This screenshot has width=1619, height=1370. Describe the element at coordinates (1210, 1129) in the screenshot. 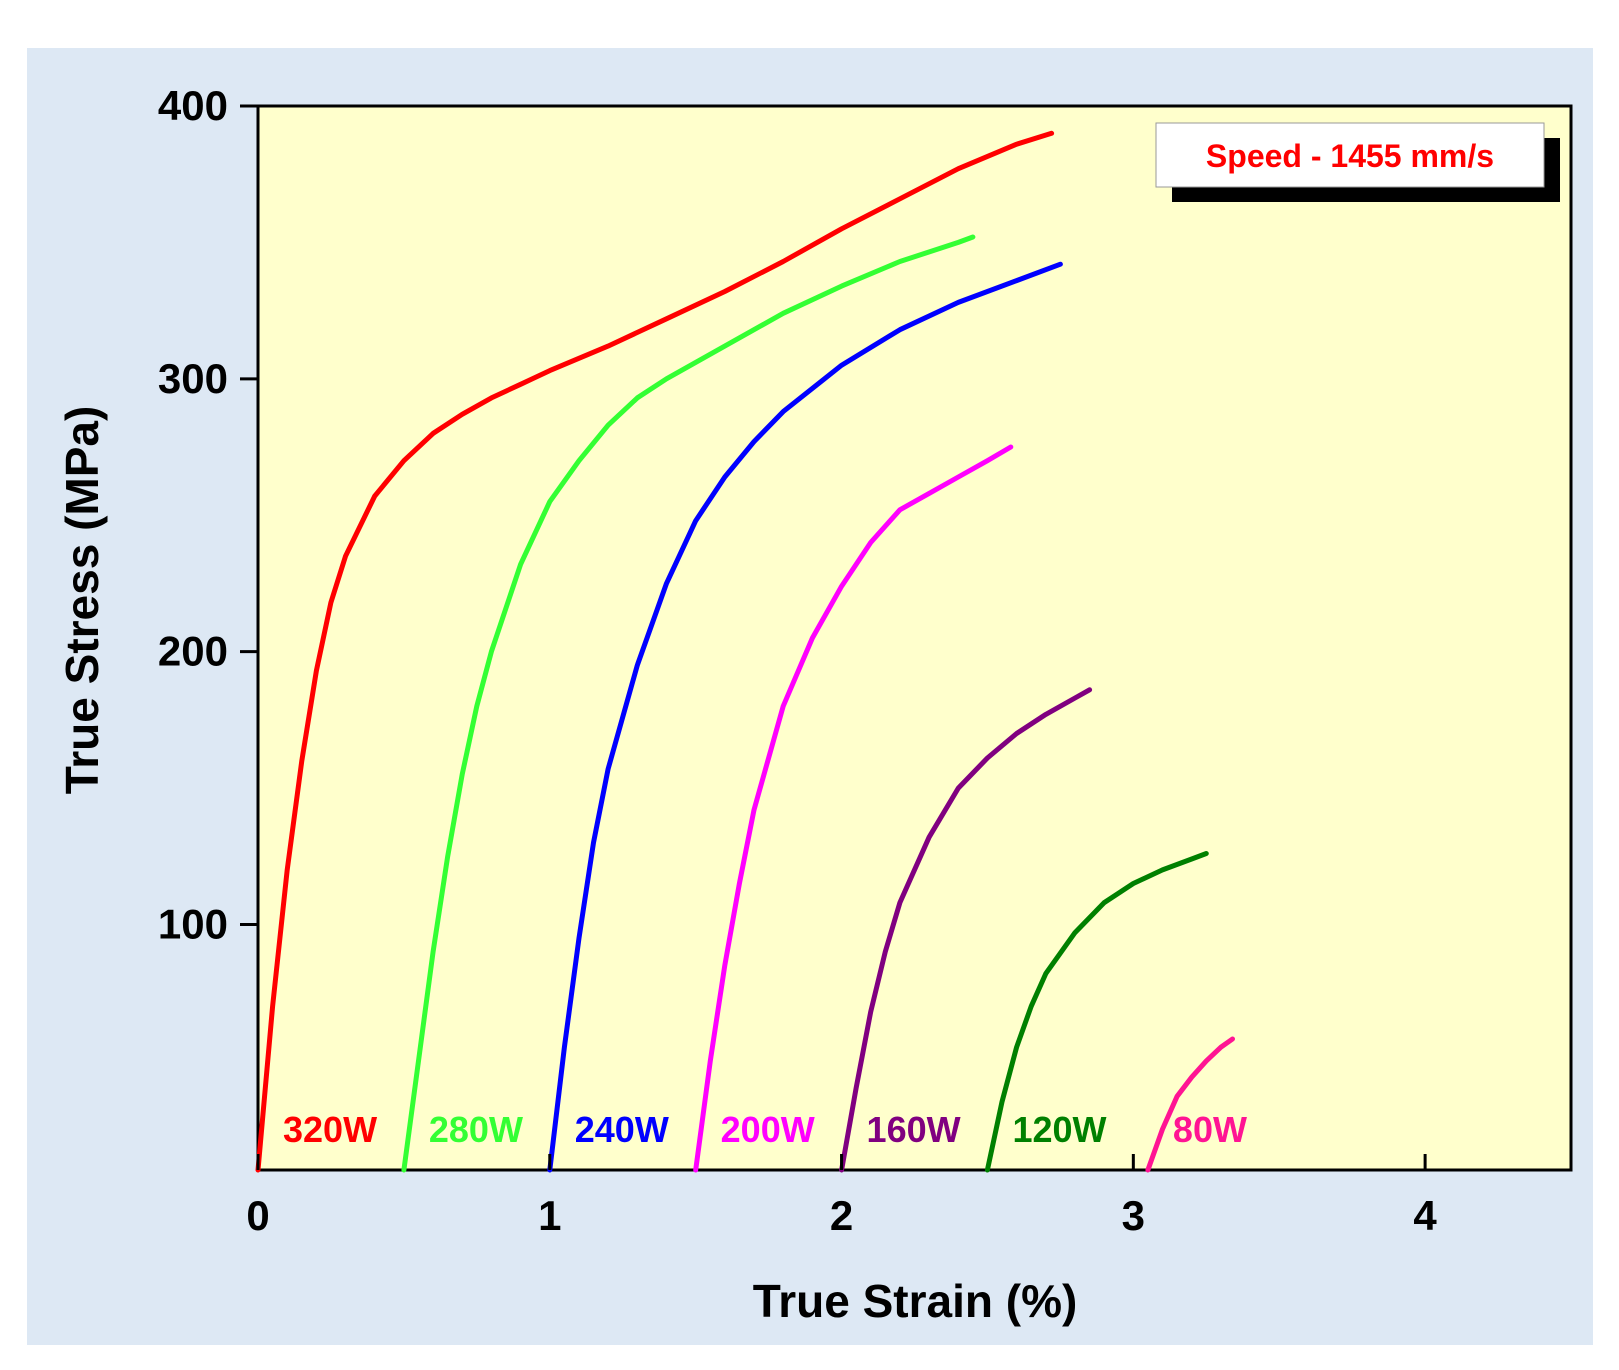

I see `series-label-80w: 80W` at that location.